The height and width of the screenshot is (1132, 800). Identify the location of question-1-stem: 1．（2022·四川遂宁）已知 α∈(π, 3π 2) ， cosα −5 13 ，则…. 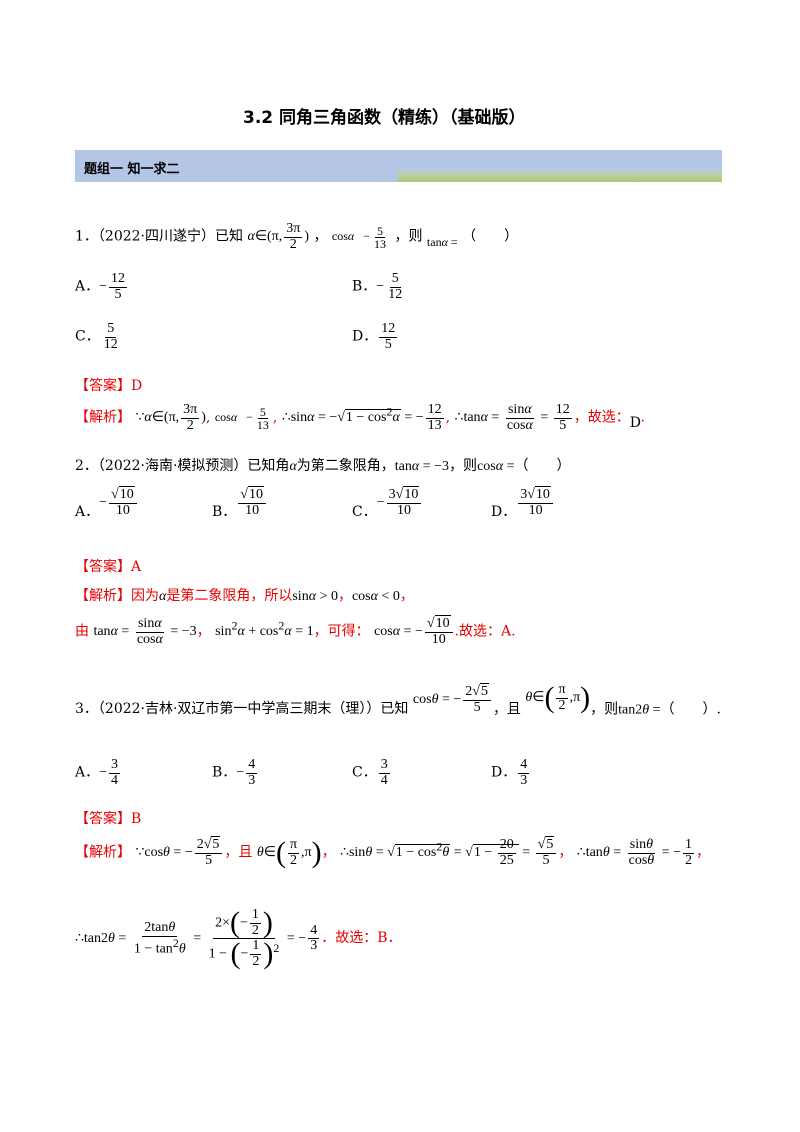
(297, 236).